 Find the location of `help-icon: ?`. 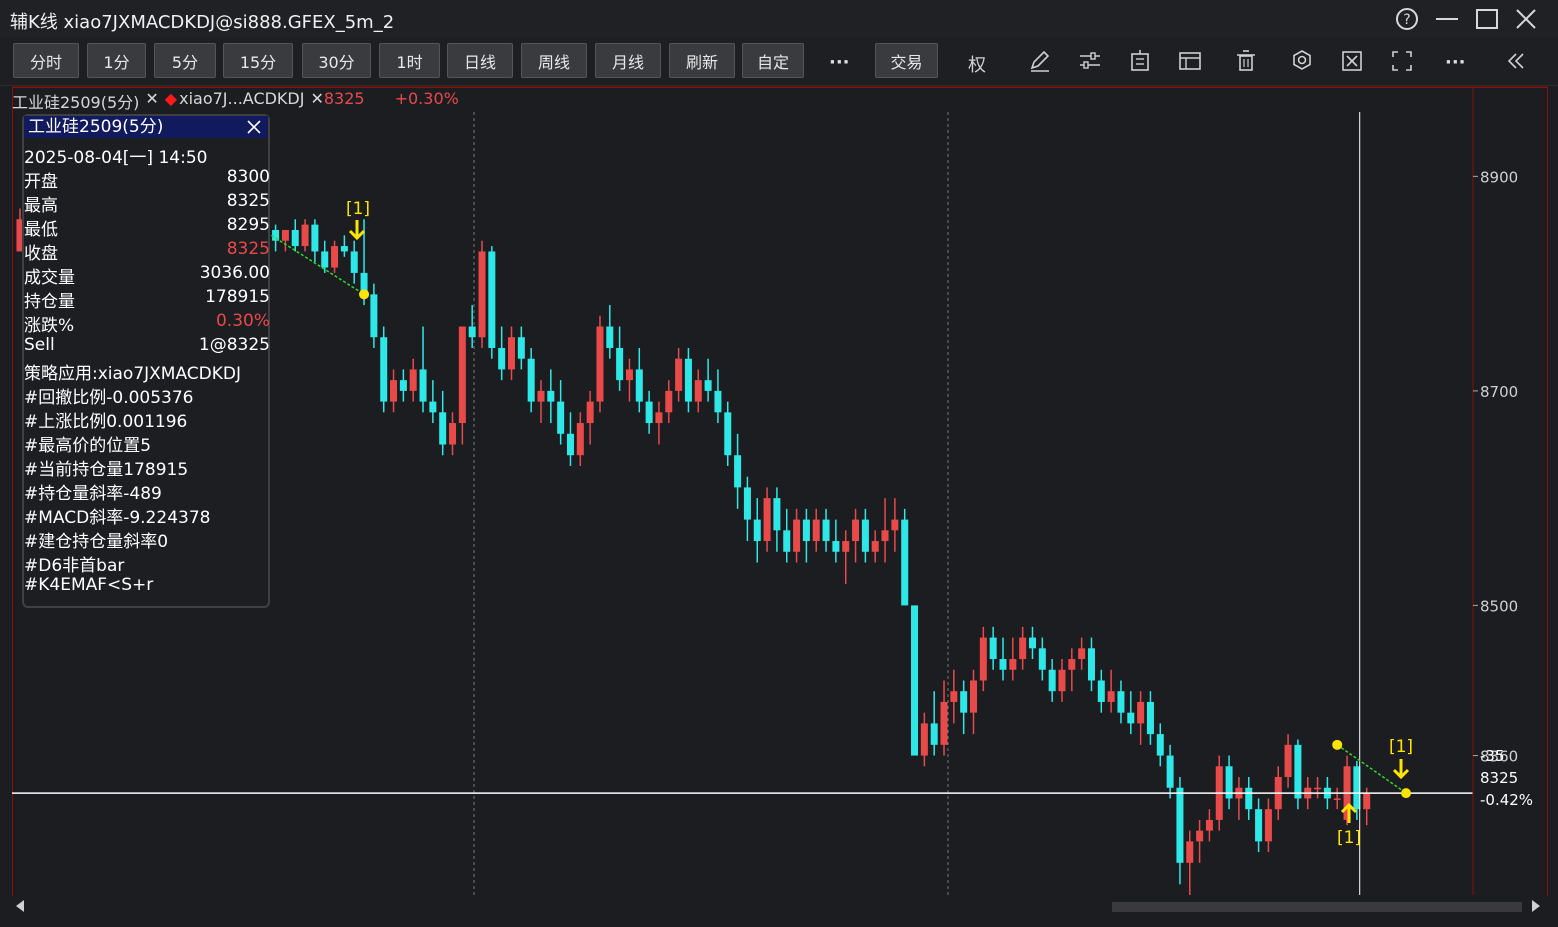

help-icon: ? is located at coordinates (1408, 19).